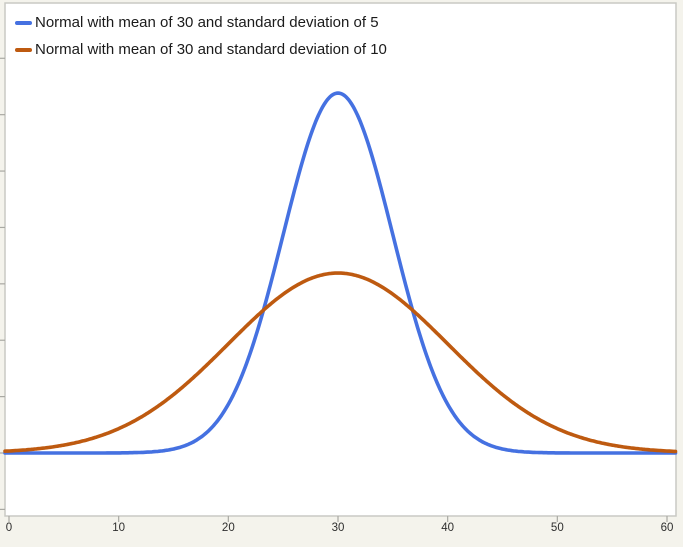 This screenshot has width=683, height=547. Describe the element at coordinates (557, 528) in the screenshot. I see `x-tick-label: 50` at that location.